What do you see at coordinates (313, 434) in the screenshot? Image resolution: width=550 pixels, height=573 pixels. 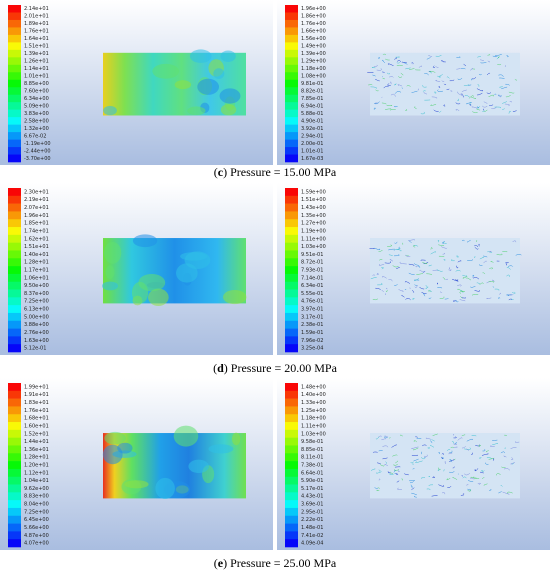 I see `colorbar-label: 1.03e+00` at bounding box center [313, 434].